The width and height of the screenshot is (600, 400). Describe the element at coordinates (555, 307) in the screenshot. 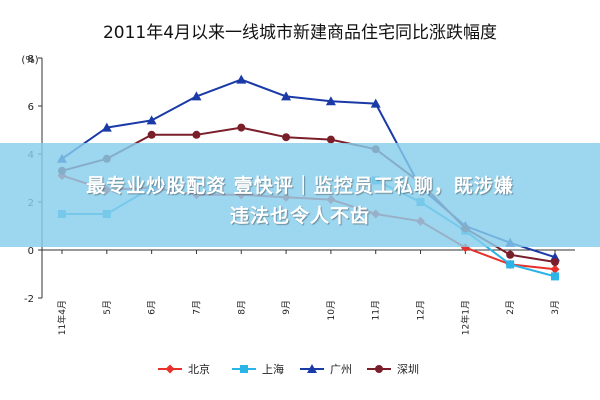

I see `x-tick-label: 3月` at that location.